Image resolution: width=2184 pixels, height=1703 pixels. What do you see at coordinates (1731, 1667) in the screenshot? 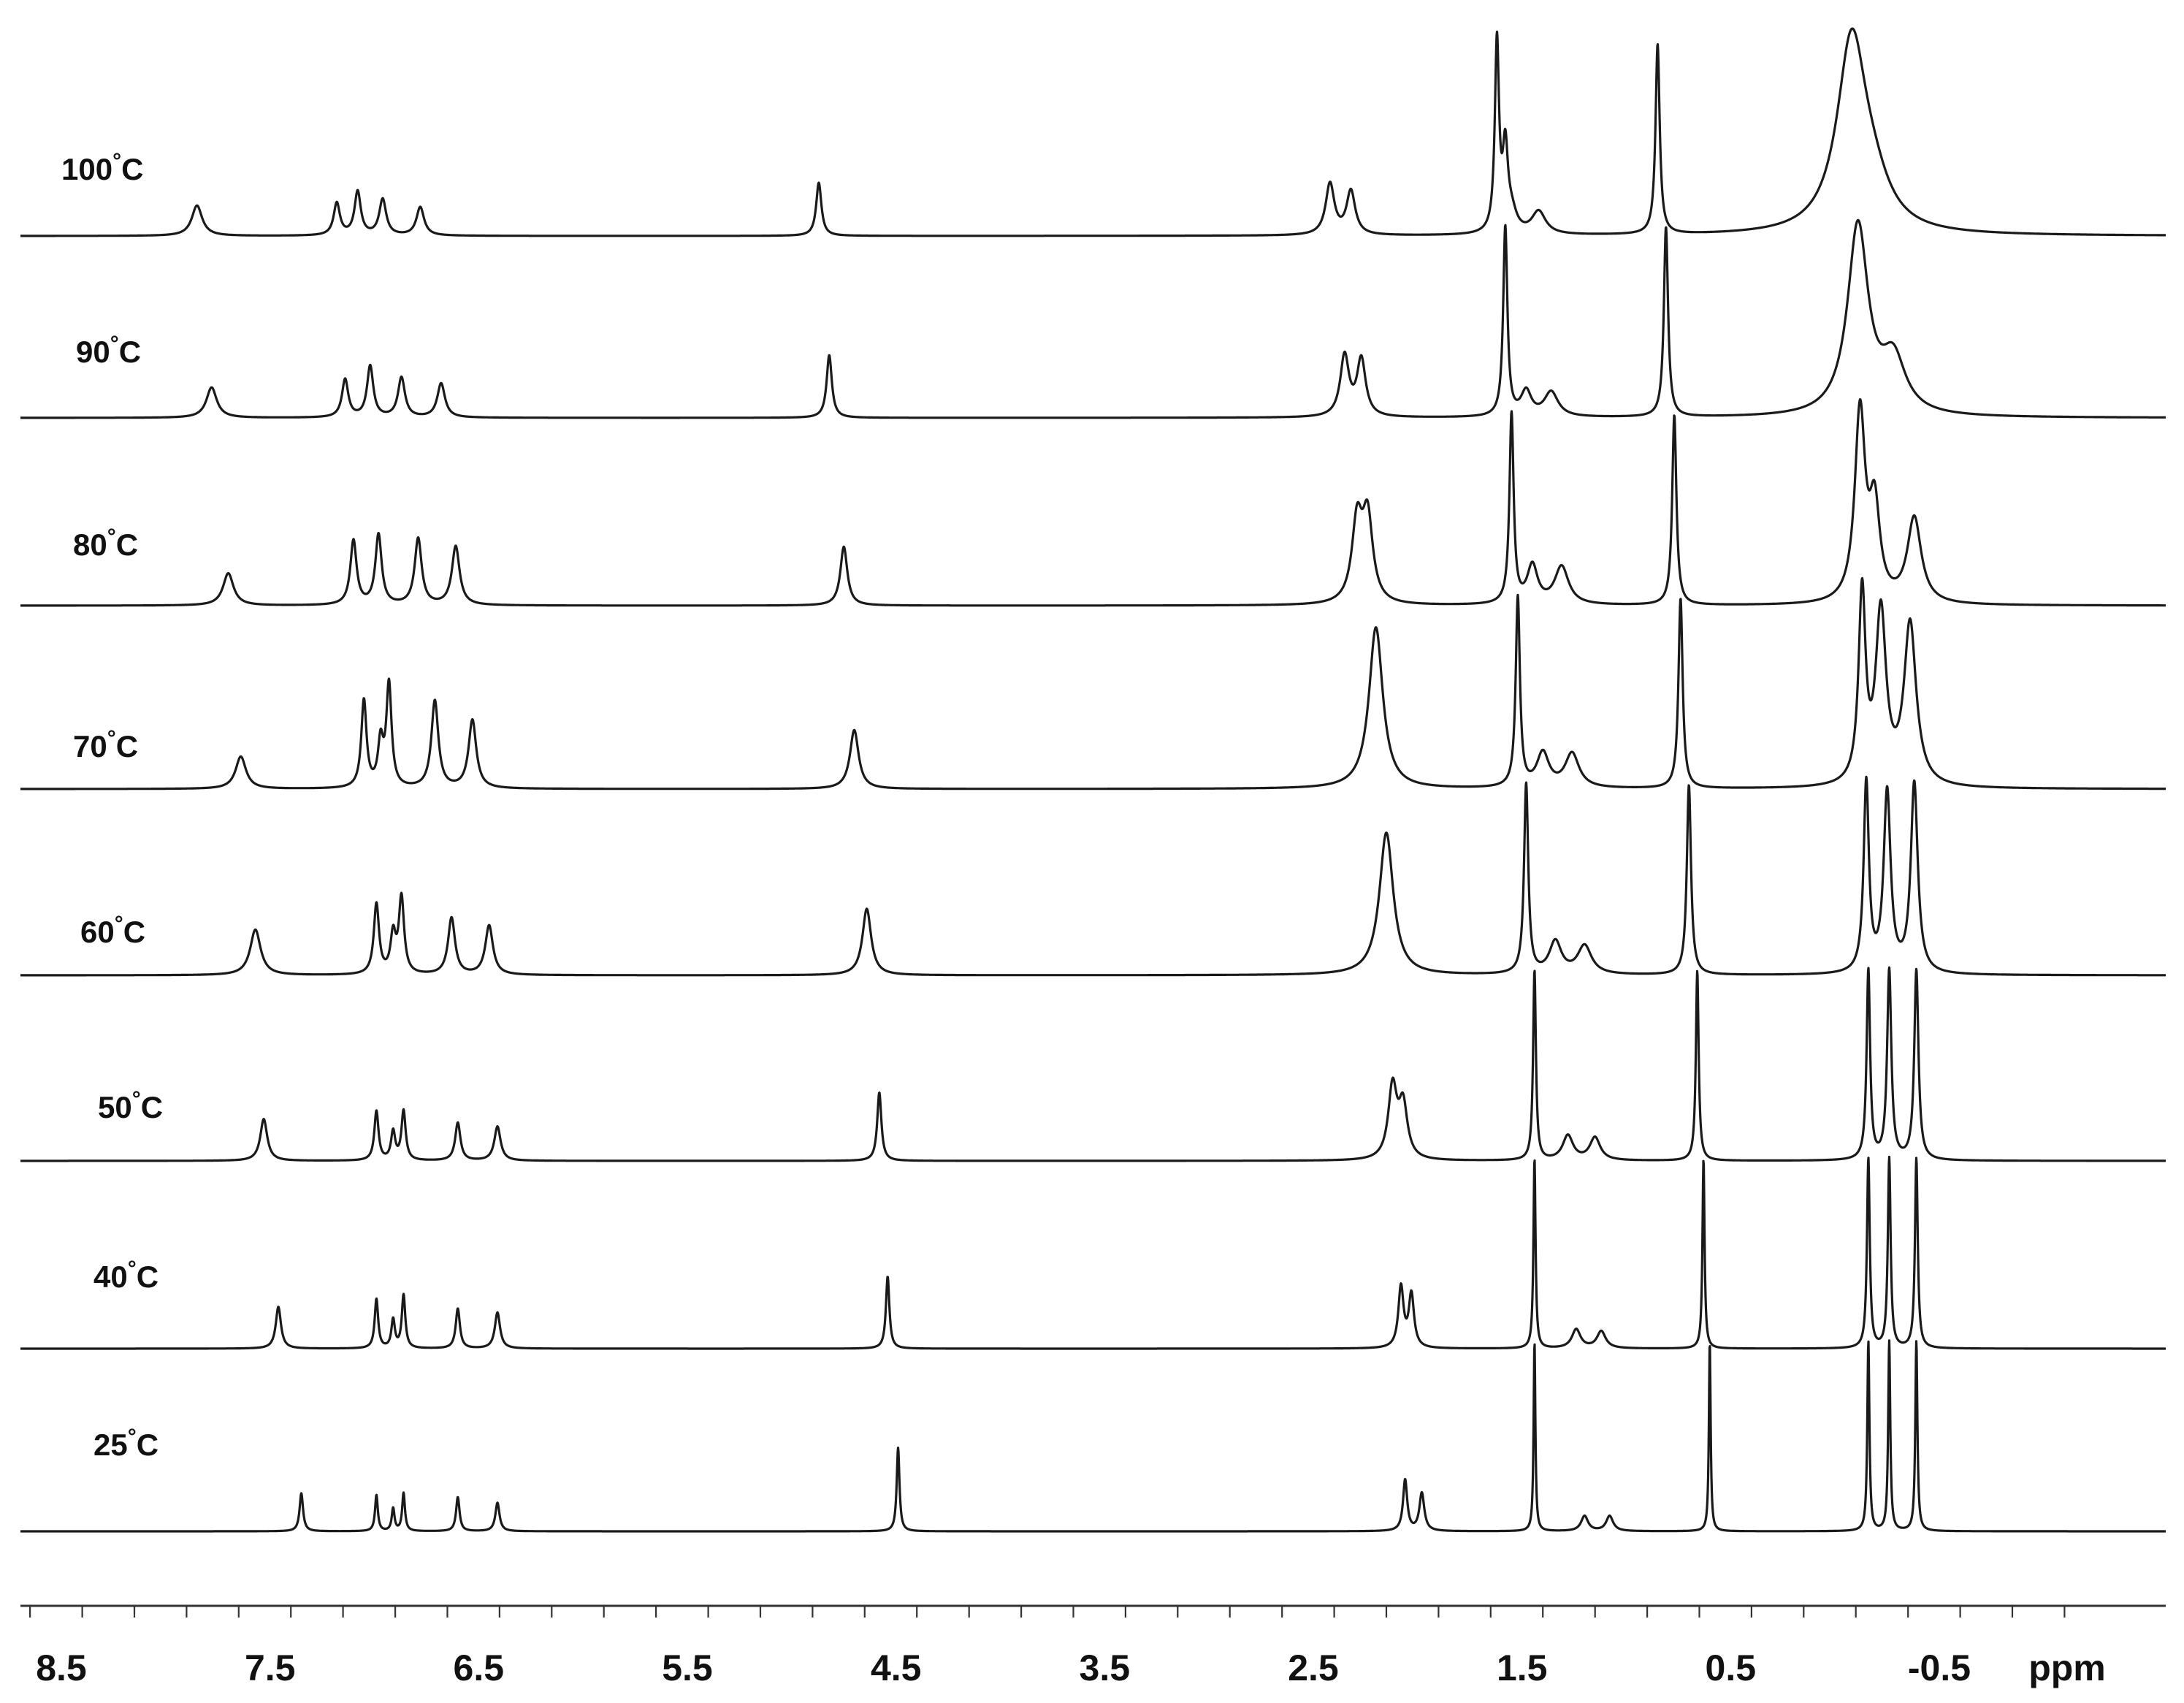
I see `x-tick-label: 0.5` at bounding box center [1731, 1667].